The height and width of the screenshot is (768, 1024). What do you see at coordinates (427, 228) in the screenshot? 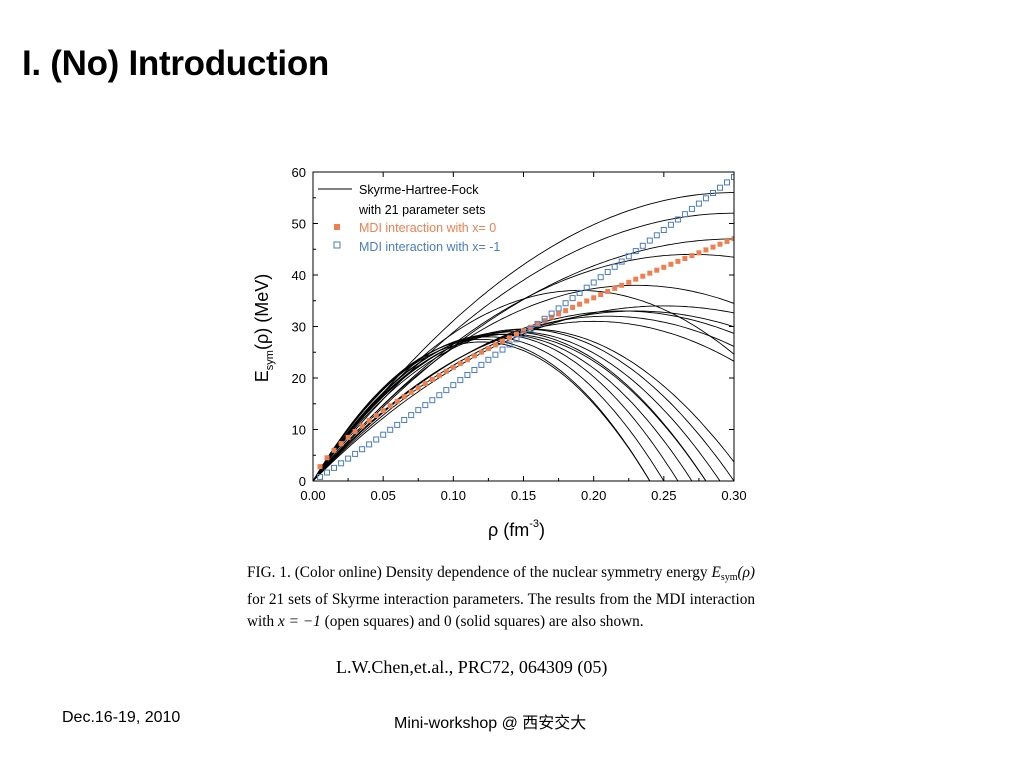
I see `legend-mdi0-label: MDI interaction with x= 0` at bounding box center [427, 228].